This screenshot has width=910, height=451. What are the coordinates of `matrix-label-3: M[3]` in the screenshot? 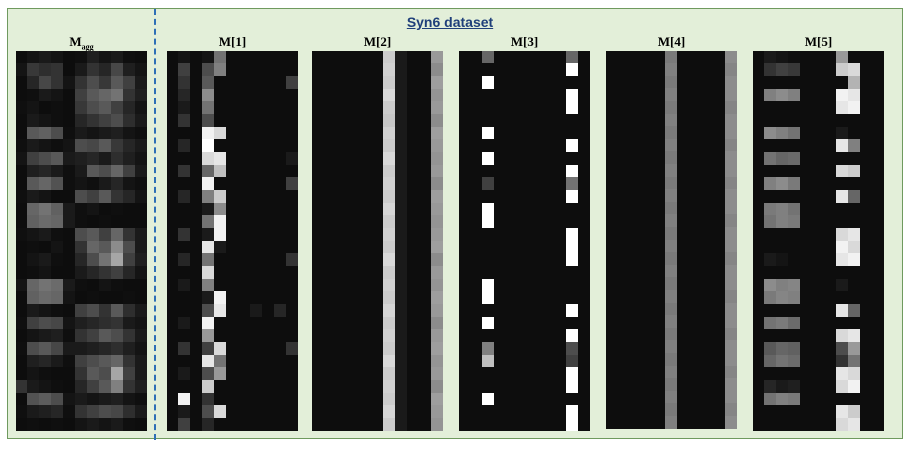 It's located at (524, 41).